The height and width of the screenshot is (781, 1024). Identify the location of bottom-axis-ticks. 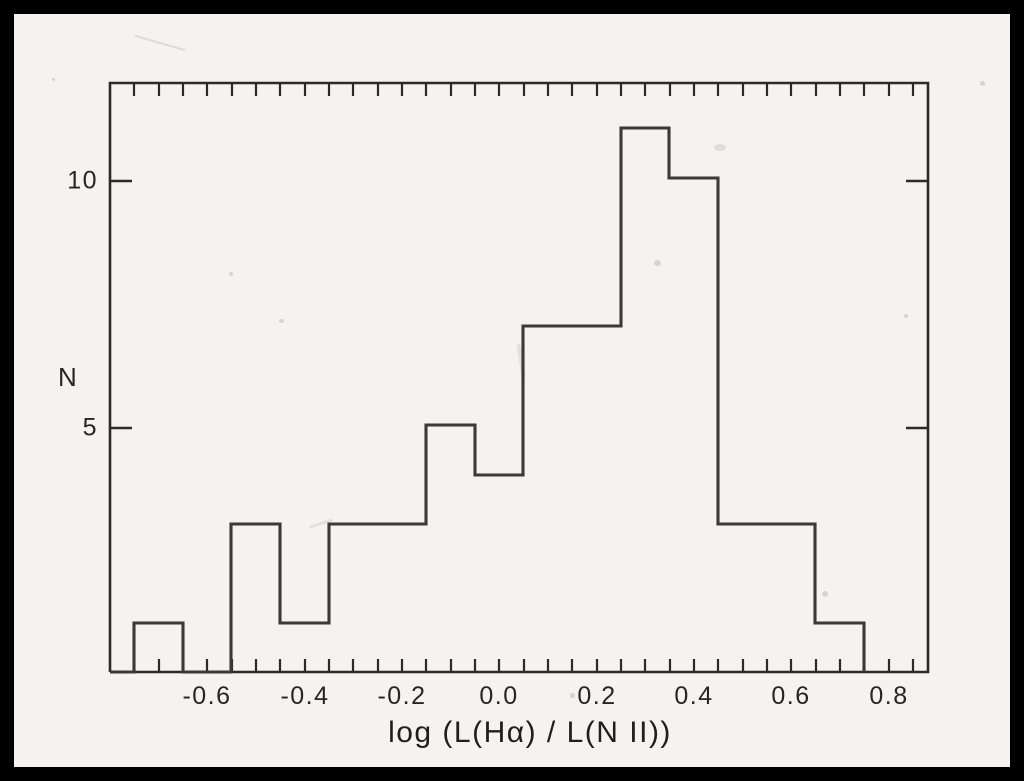
(523, 665).